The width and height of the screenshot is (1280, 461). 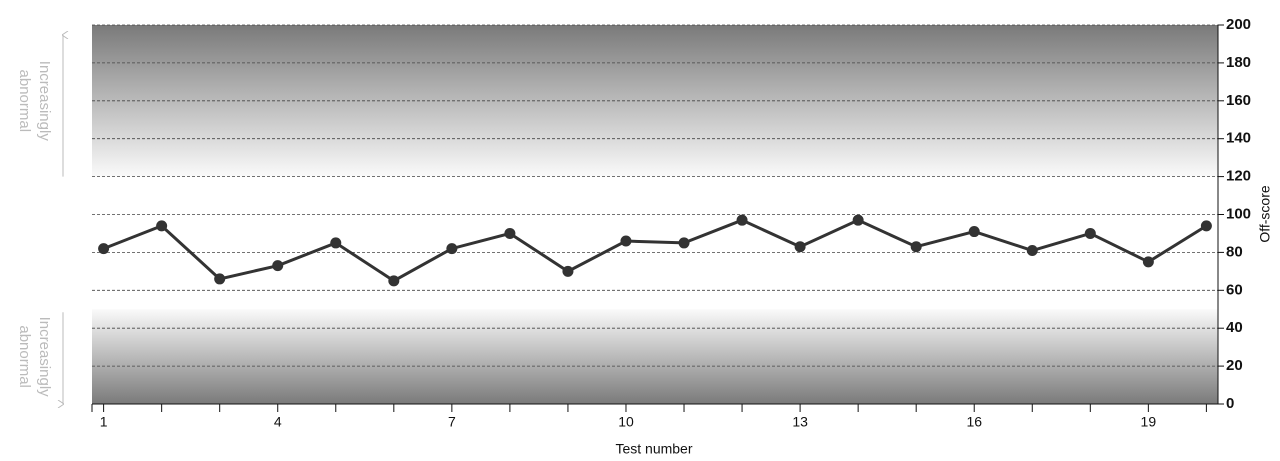 What do you see at coordinates (653, 449) in the screenshot?
I see `x-axis-label: Test number` at bounding box center [653, 449].